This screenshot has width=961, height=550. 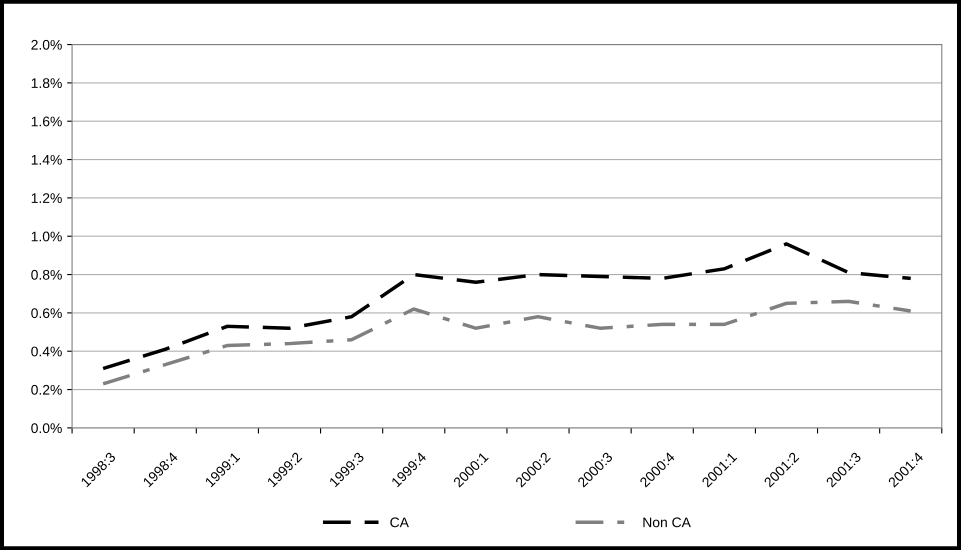 What do you see at coordinates (46, 275) in the screenshot?
I see `y-tick-label: 0.8%` at bounding box center [46, 275].